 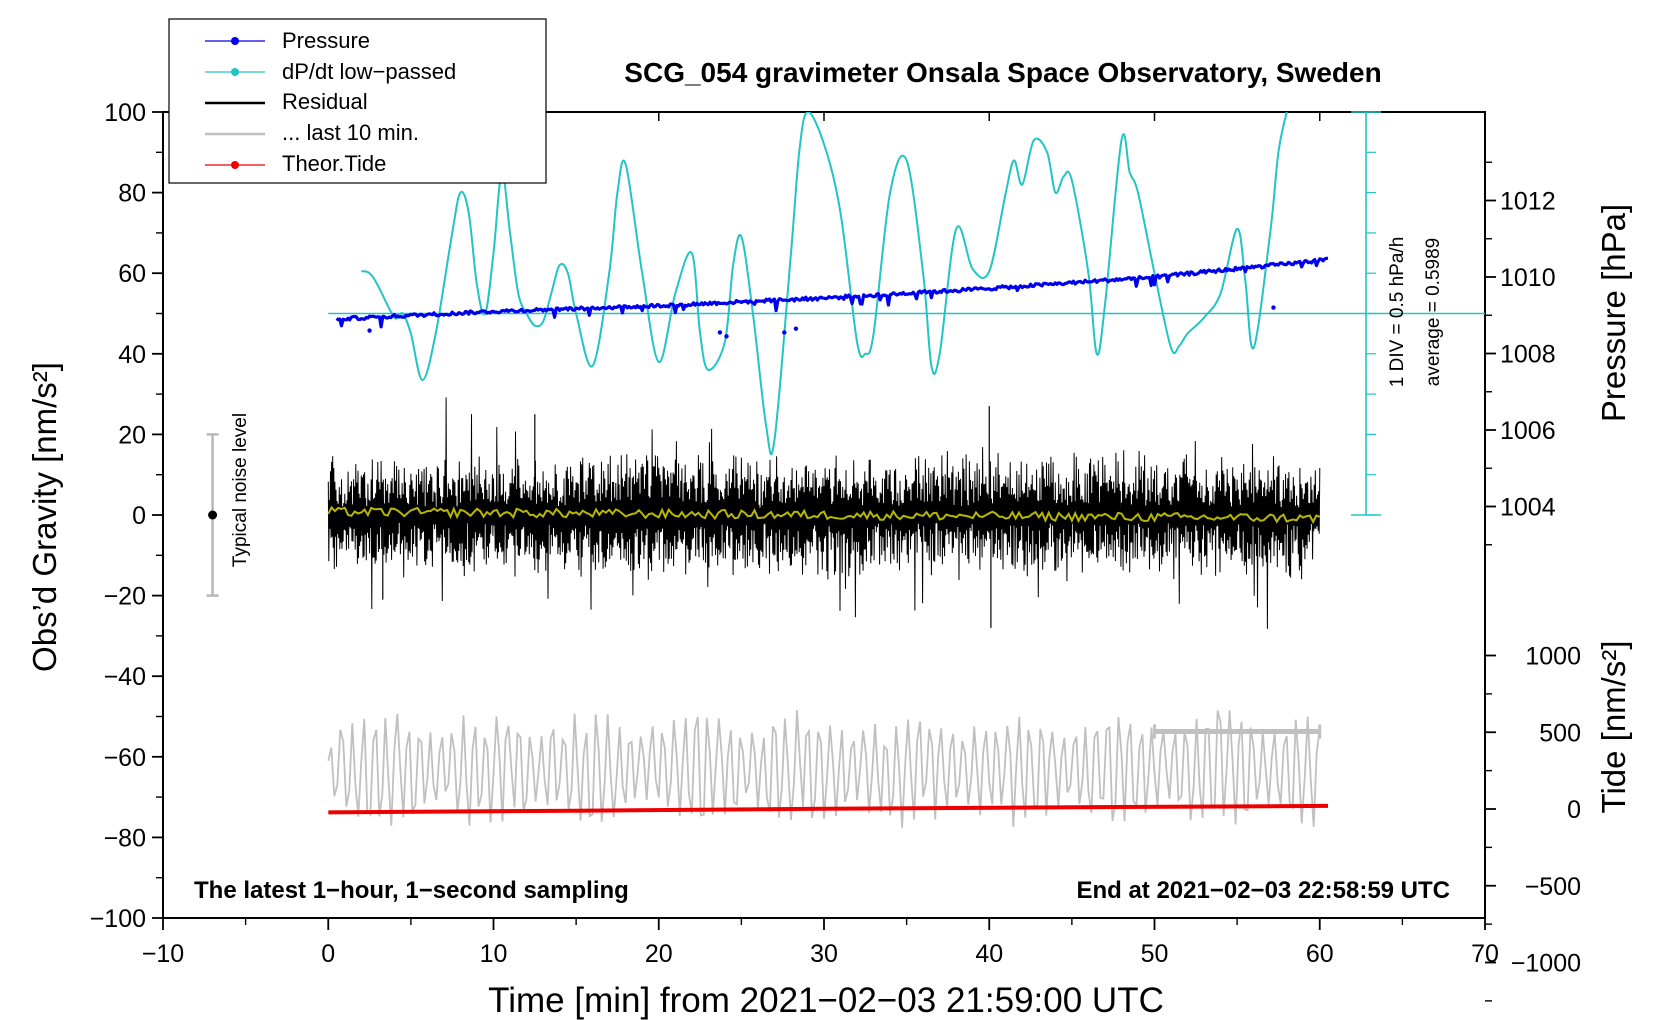 What do you see at coordinates (1574, 810) in the screenshot?
I see `tide-tick-label: 0` at bounding box center [1574, 810].